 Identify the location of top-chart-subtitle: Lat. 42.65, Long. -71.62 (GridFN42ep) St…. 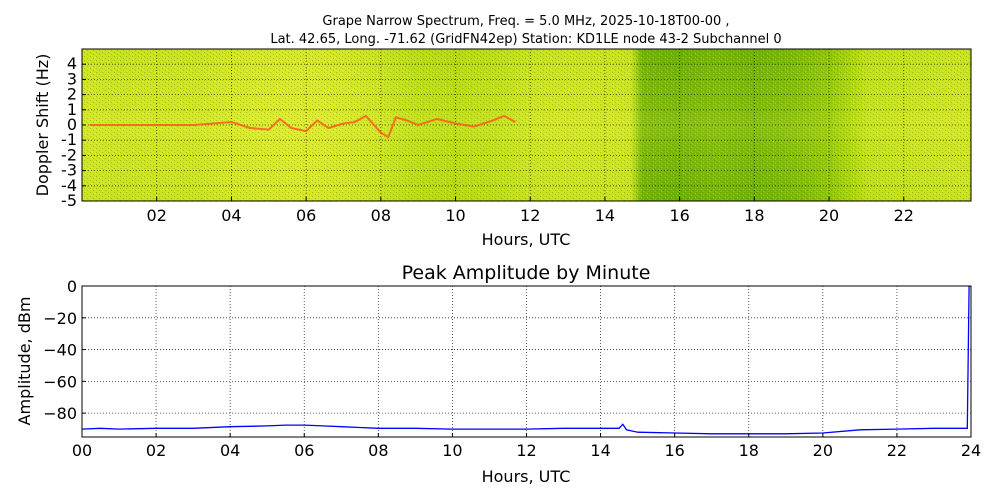
(525, 39).